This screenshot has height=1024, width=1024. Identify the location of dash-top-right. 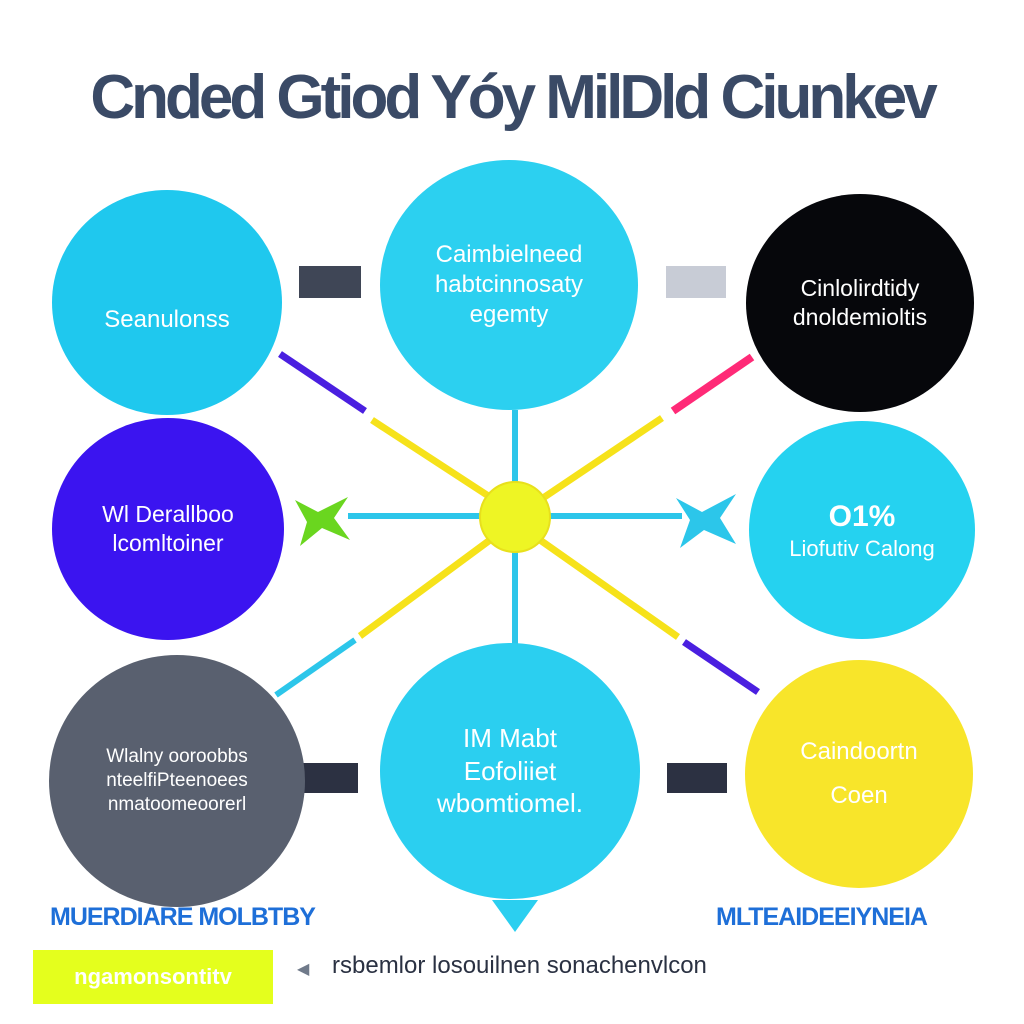
(696, 282).